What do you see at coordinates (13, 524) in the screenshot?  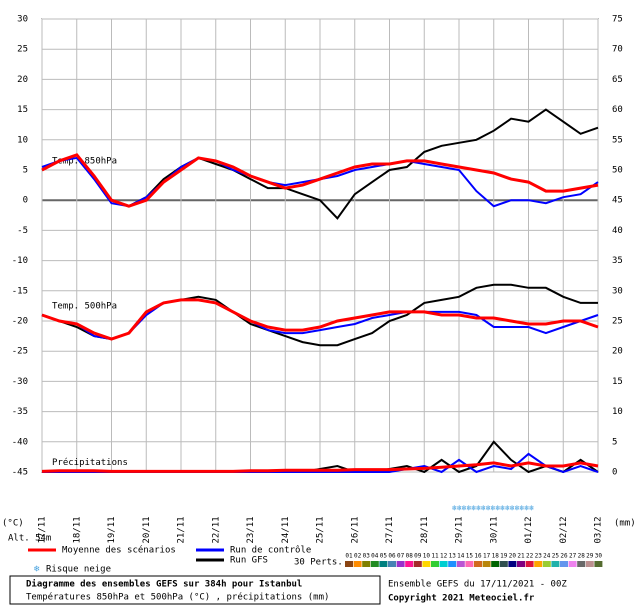 I see `y-unit: (°C)` at bounding box center [13, 524].